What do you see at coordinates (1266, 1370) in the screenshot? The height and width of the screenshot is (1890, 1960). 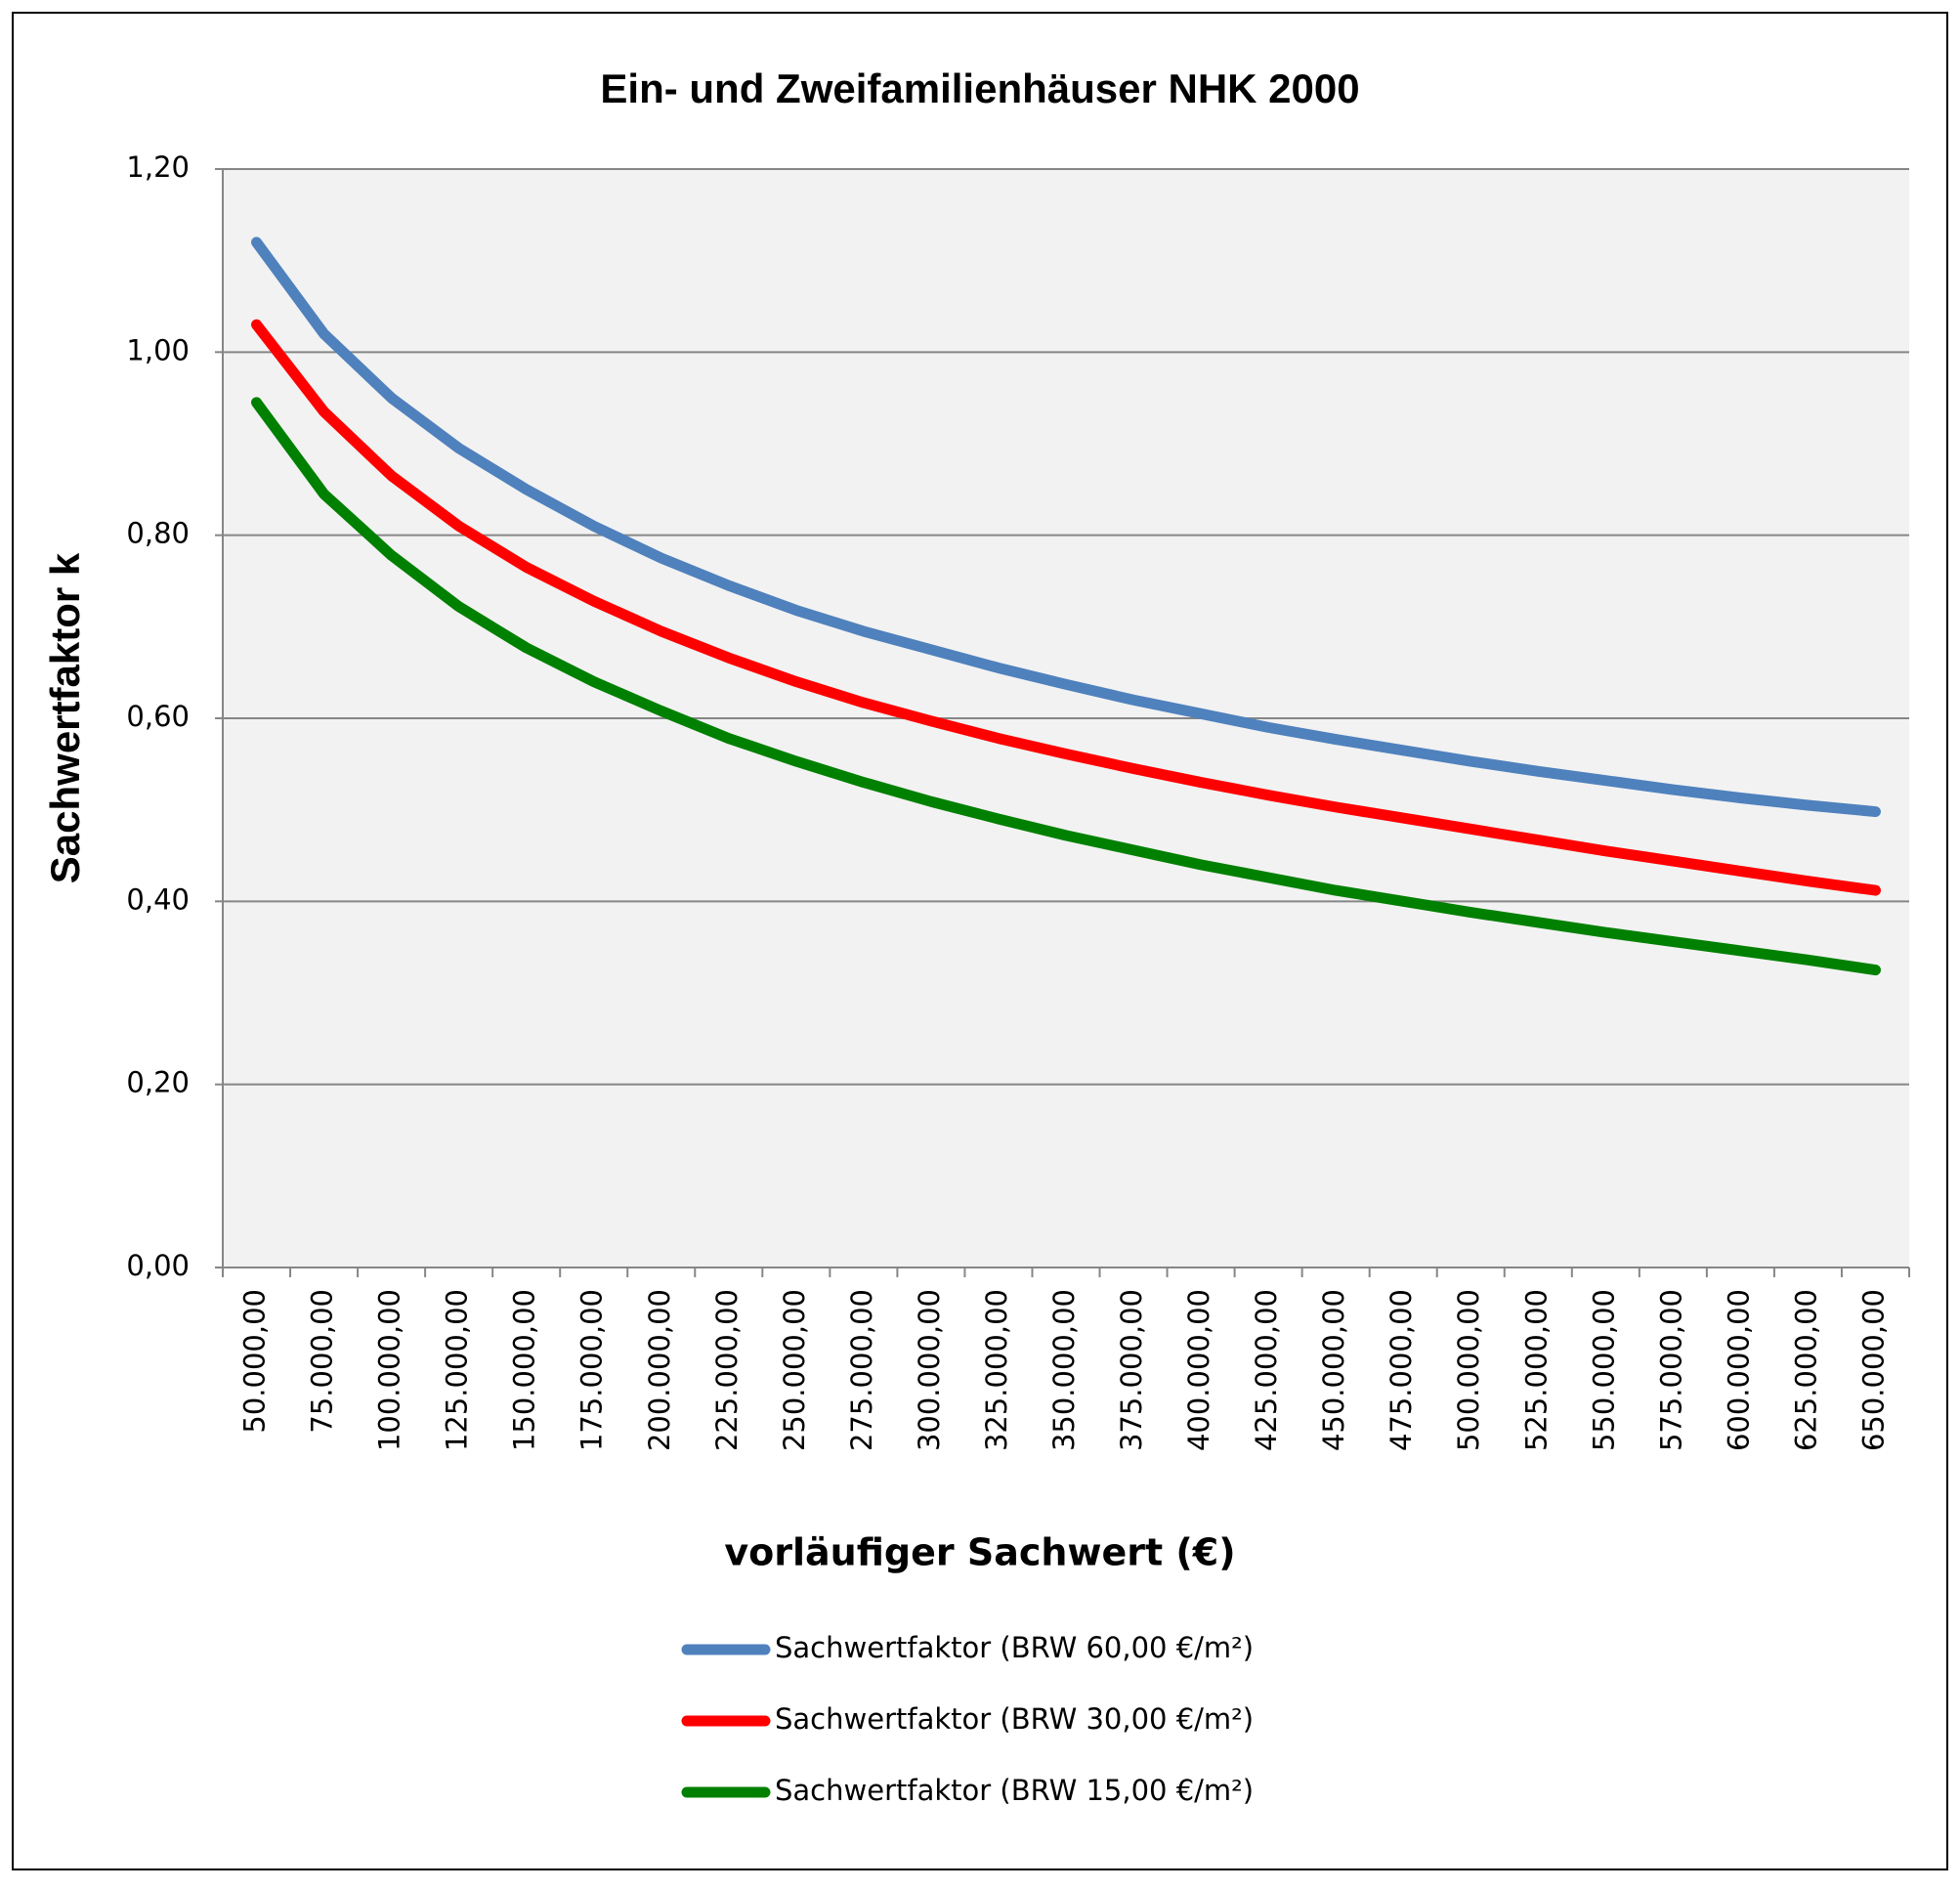 I see `x-tick-label: 425.000,00` at bounding box center [1266, 1370].